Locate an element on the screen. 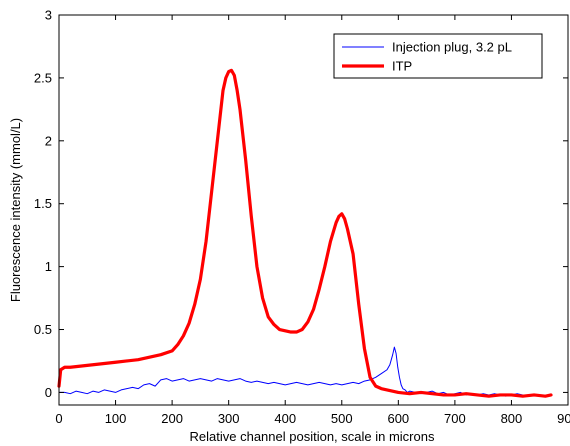 This screenshot has width=570, height=446. y-tick-label: 0.5 is located at coordinates (43, 329).